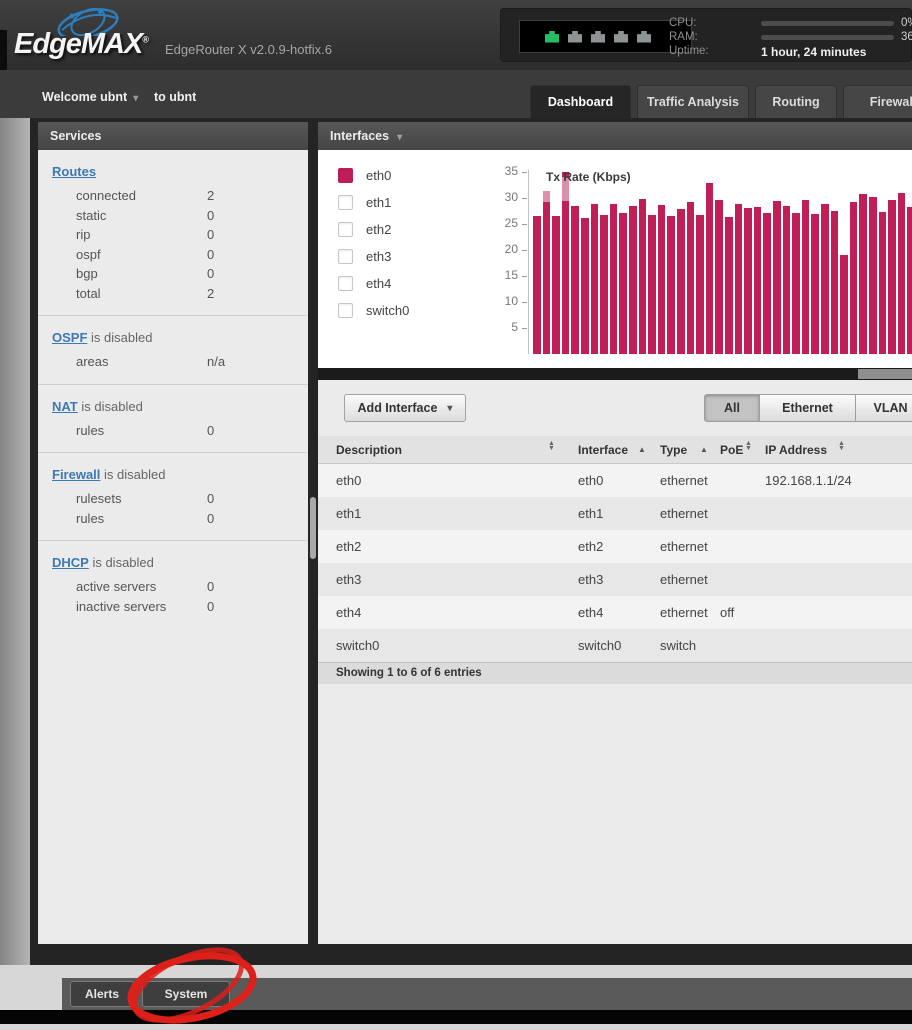 This screenshot has height=1030, width=912. Describe the element at coordinates (674, 450) in the screenshot. I see `column-header-type: Type` at that location.